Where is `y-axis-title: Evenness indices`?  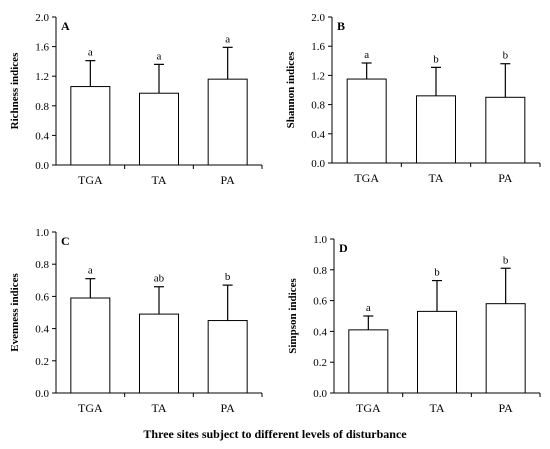
y-axis-title: Evenness indices is located at coordinates (15, 312).